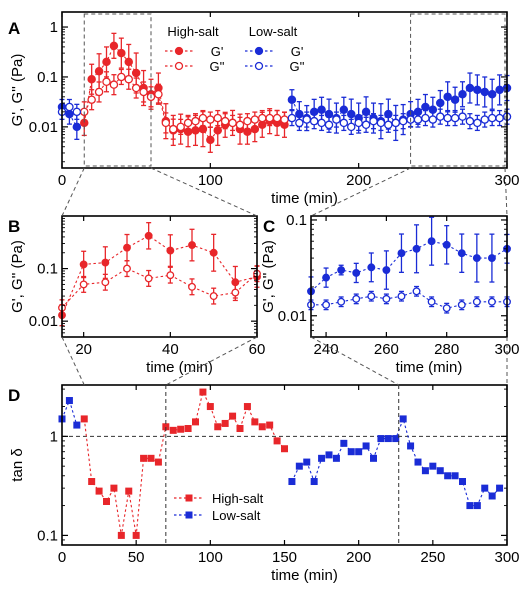 The image size is (526, 591). What do you see at coordinates (269, 226) in the screenshot?
I see `panel-letter-c: C` at bounding box center [269, 226].